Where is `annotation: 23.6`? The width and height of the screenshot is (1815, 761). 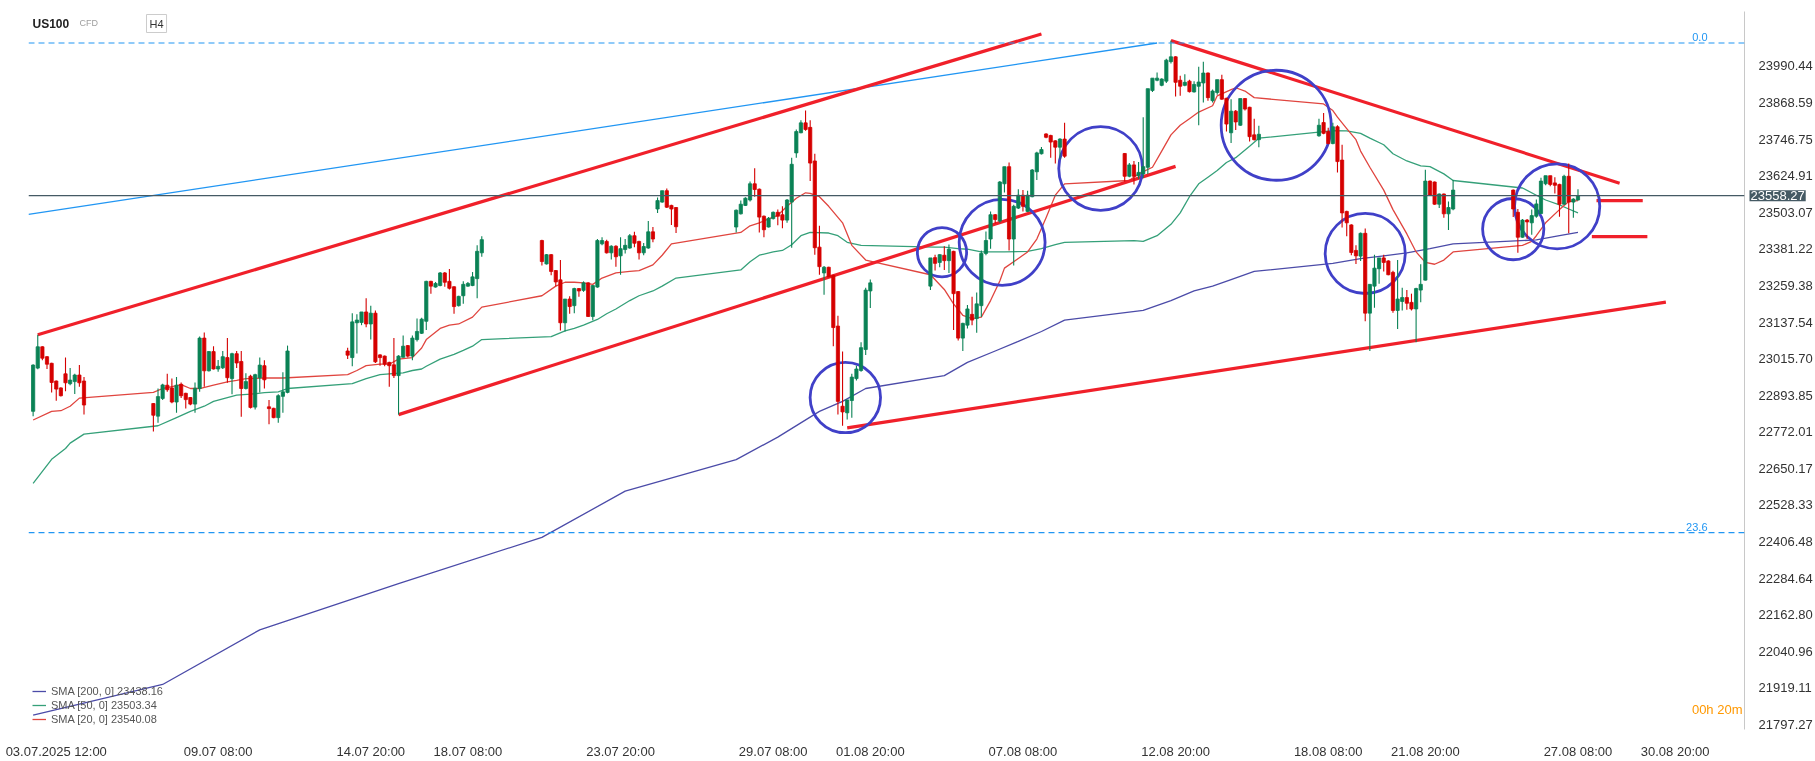 annotation: 23.6 is located at coordinates (1697, 526).